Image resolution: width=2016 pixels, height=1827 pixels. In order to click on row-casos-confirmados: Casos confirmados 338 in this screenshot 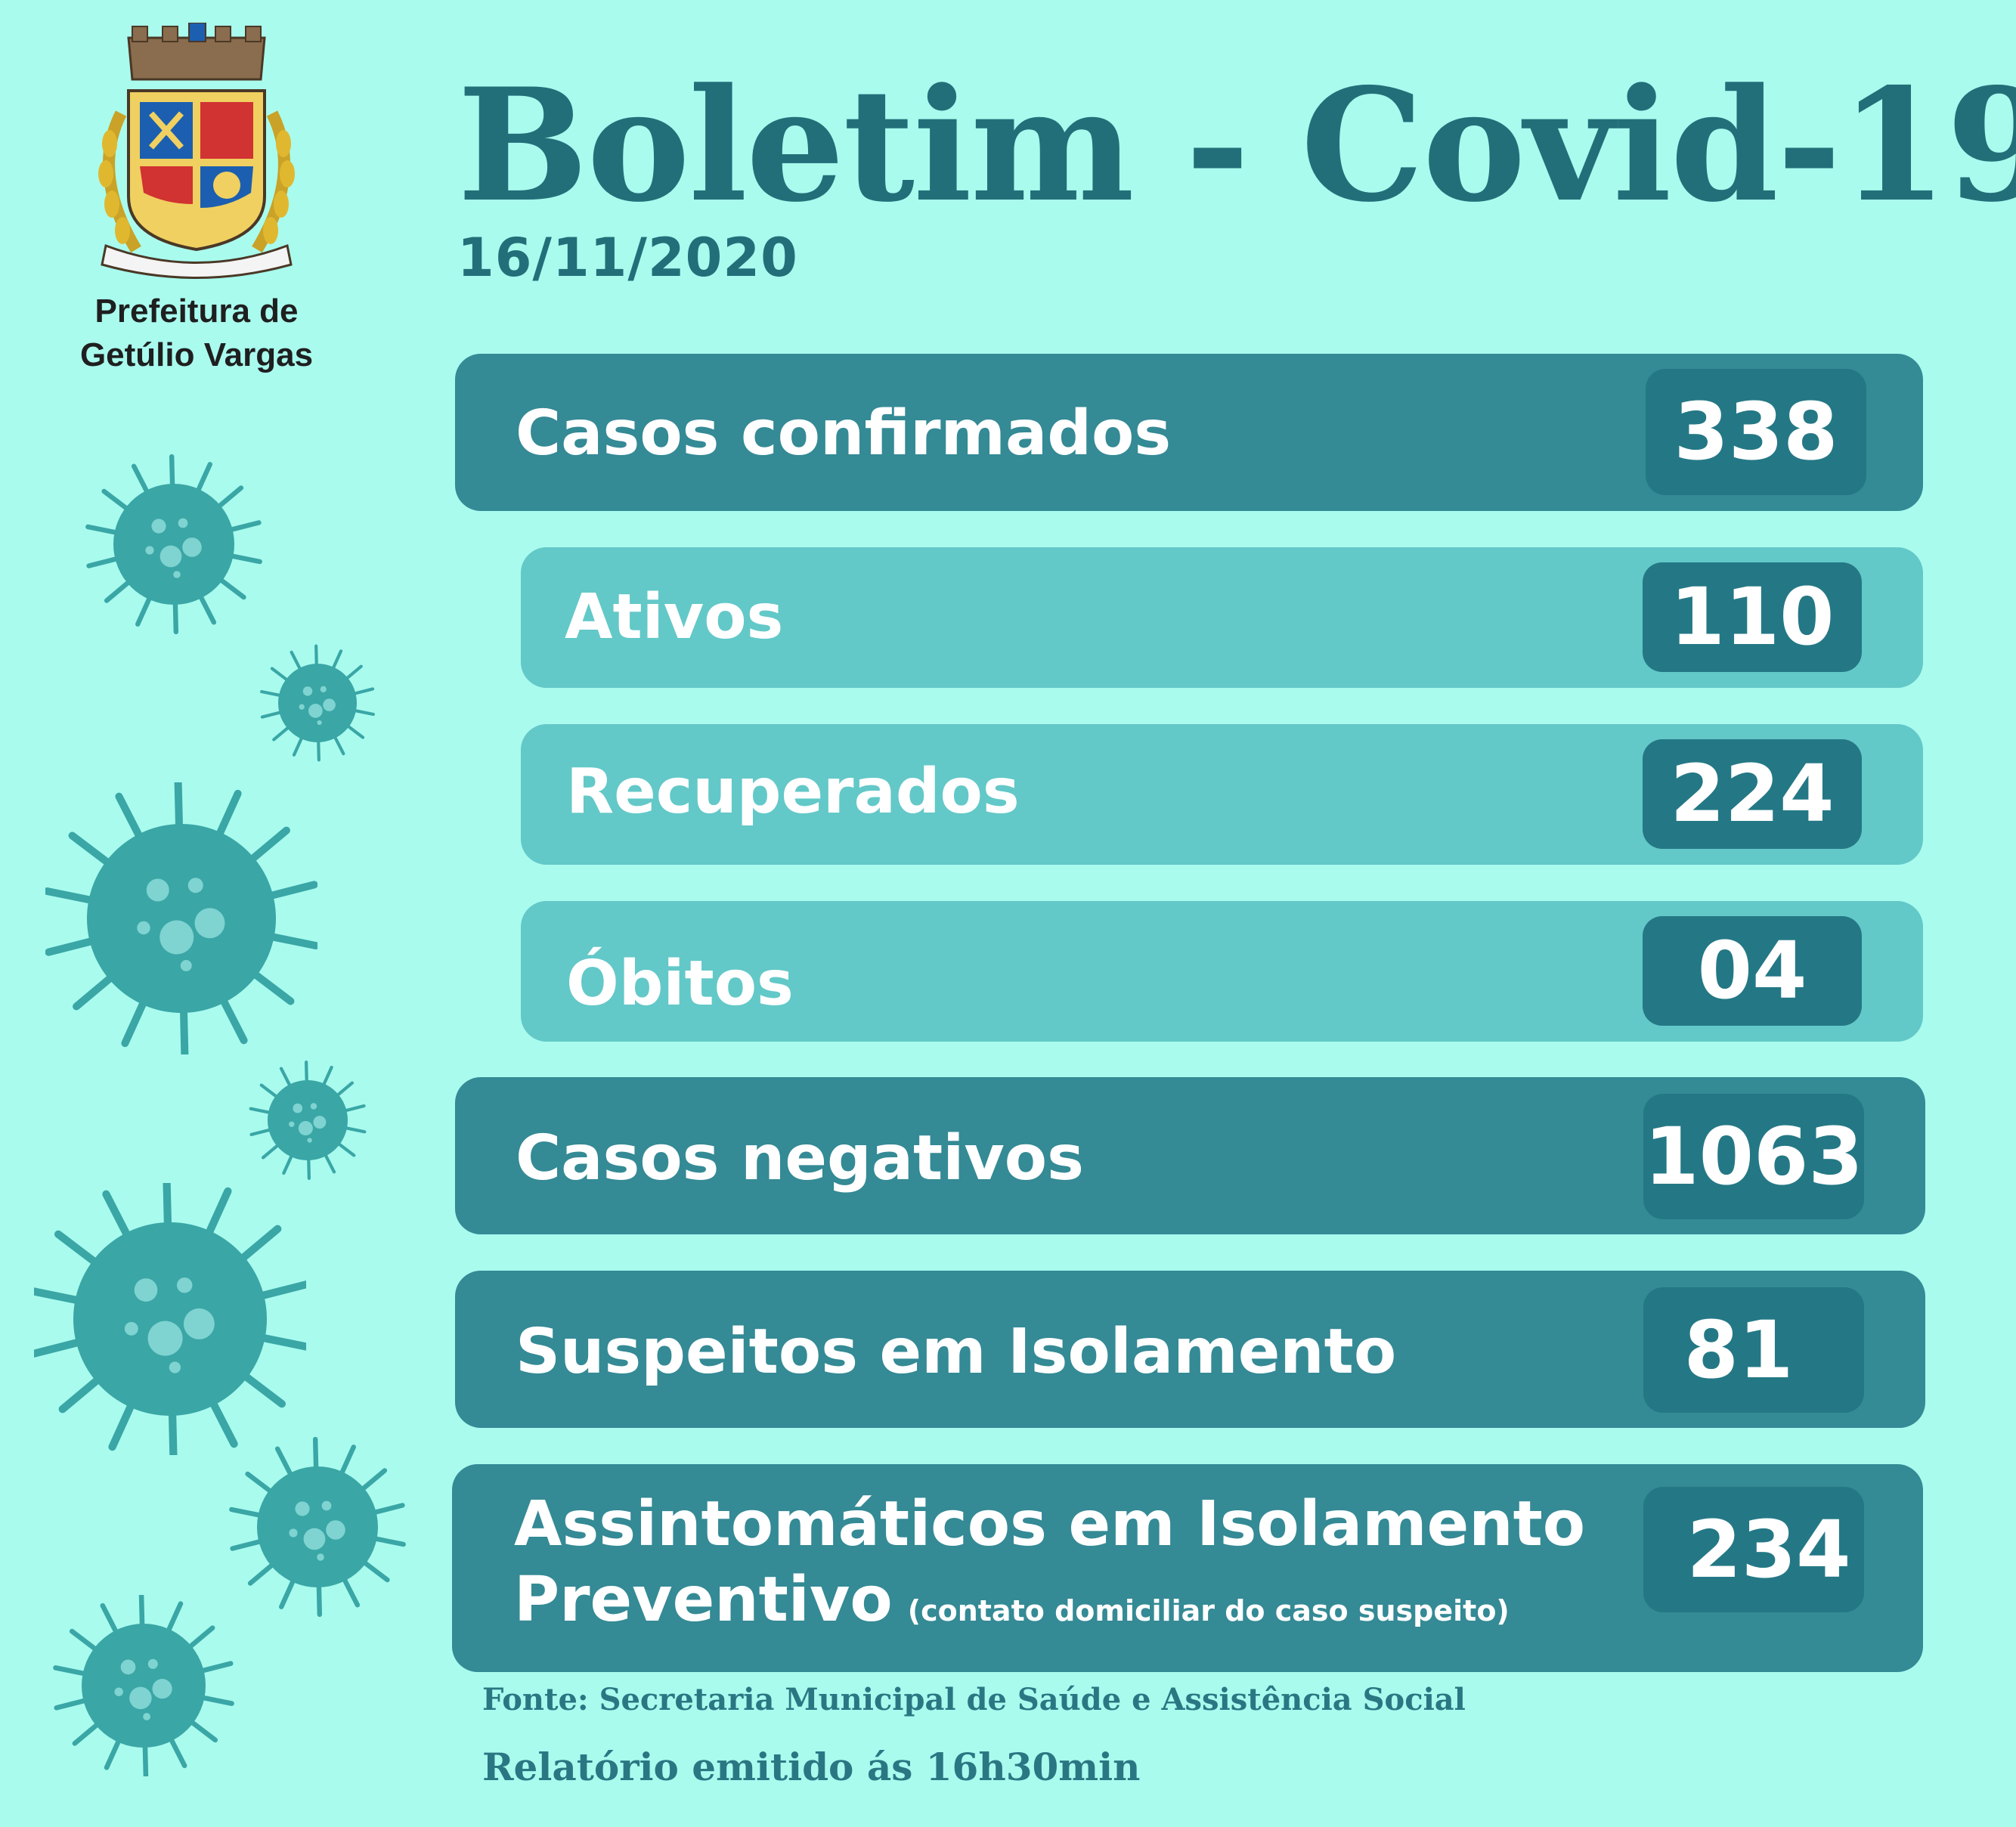, I will do `click(1189, 432)`.